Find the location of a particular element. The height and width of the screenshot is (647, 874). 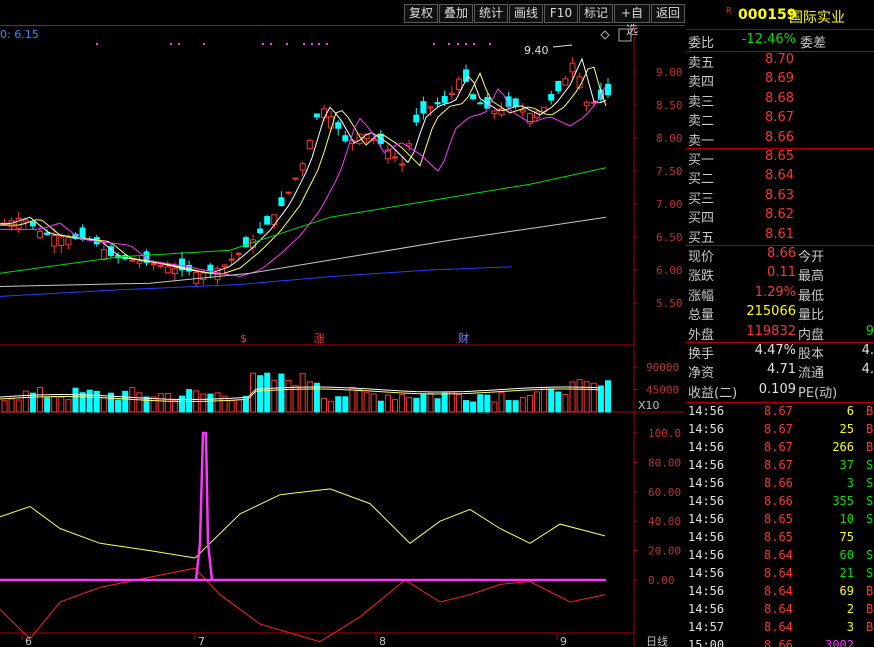

event-label: $ is located at coordinates (243, 338).